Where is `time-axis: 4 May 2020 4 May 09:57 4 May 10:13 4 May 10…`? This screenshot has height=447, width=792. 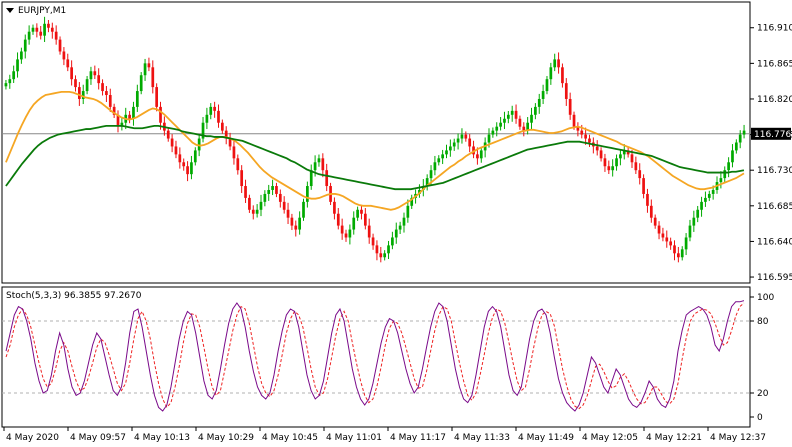
time-axis: 4 May 2020 4 May 09:57 4 May 10:13 4 May 10… is located at coordinates (384, 435).